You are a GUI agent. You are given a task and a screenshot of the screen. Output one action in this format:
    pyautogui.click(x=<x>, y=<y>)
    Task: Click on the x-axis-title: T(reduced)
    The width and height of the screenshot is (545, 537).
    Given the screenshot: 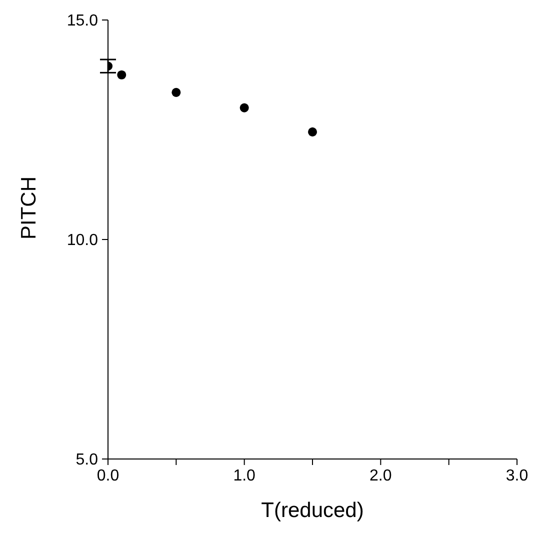 What is the action you would take?
    pyautogui.click(x=312, y=510)
    